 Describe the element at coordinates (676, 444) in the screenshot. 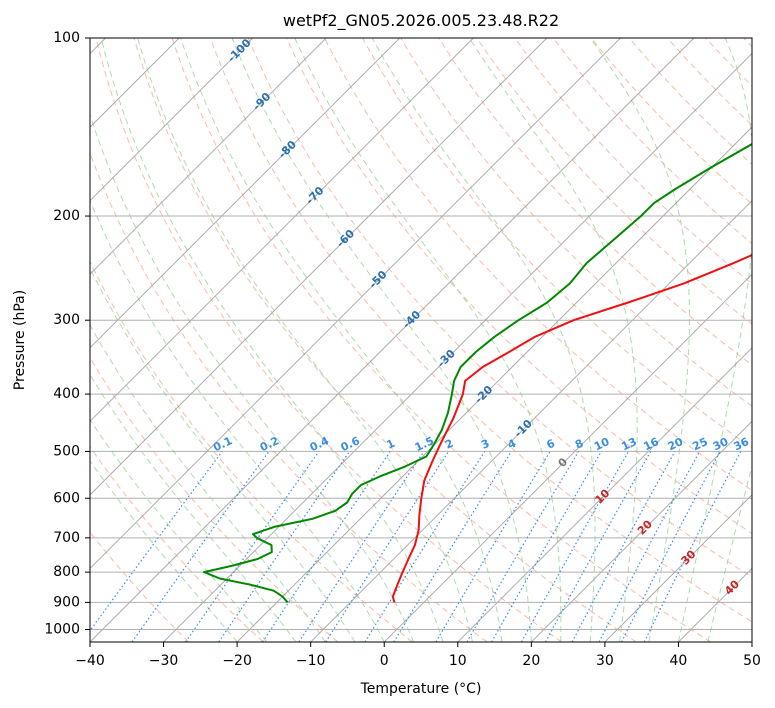

I see `mixing-ratio-label: 20` at that location.